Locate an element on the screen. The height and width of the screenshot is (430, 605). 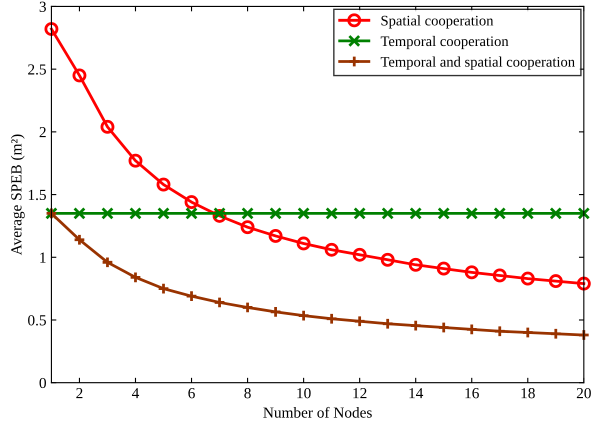
y-tick-label: 3 is located at coordinates (43, 7).